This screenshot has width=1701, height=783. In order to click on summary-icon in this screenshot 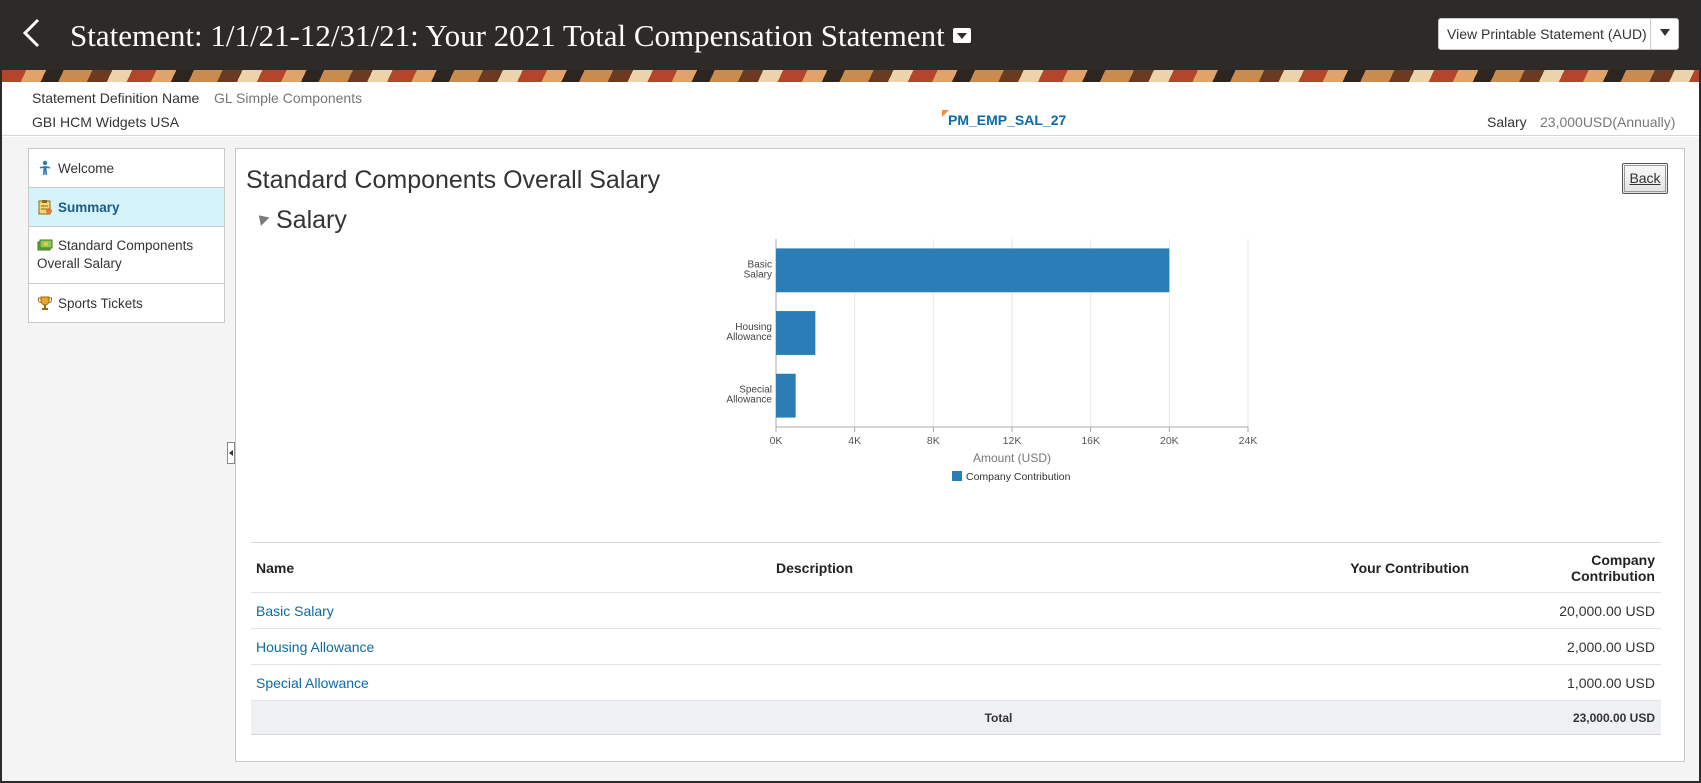, I will do `click(45, 207)`.